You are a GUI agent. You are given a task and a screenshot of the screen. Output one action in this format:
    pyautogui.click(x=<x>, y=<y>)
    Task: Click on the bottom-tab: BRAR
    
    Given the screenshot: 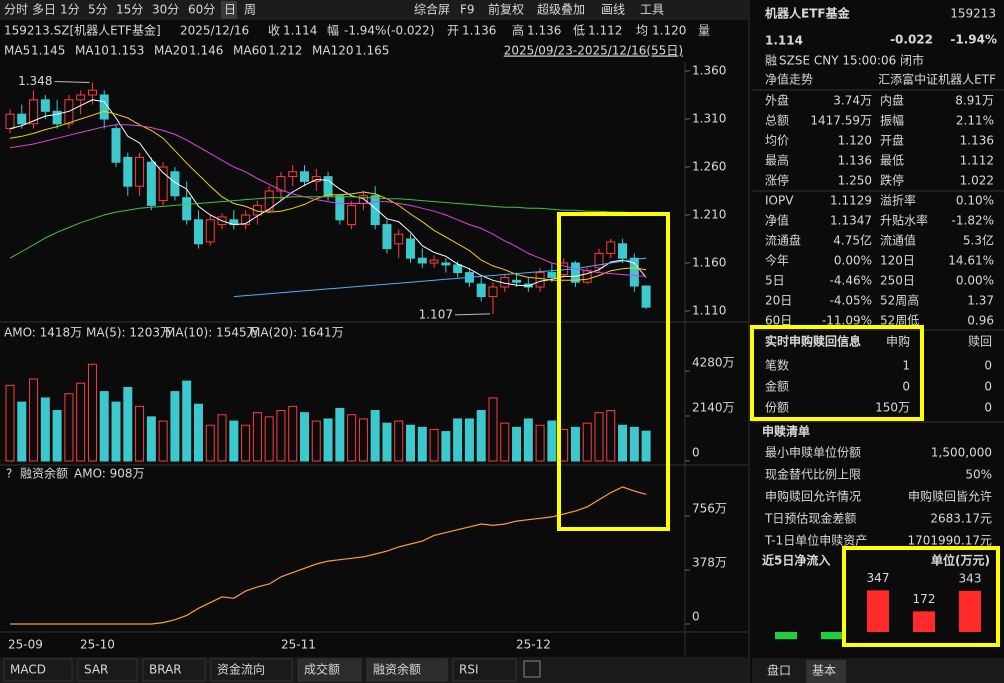 What is the action you would take?
    pyautogui.click(x=165, y=670)
    